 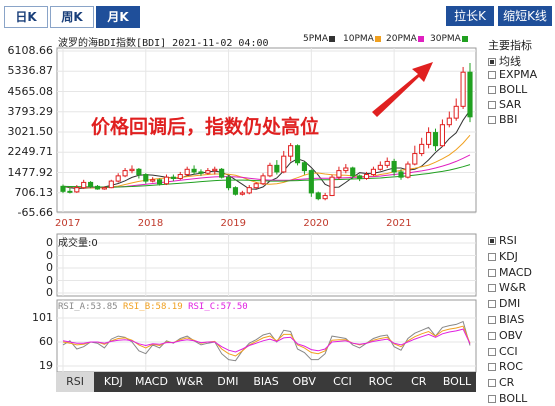 What do you see at coordinates (342, 381) in the screenshot?
I see `tab-cci: CCI` at bounding box center [342, 381].